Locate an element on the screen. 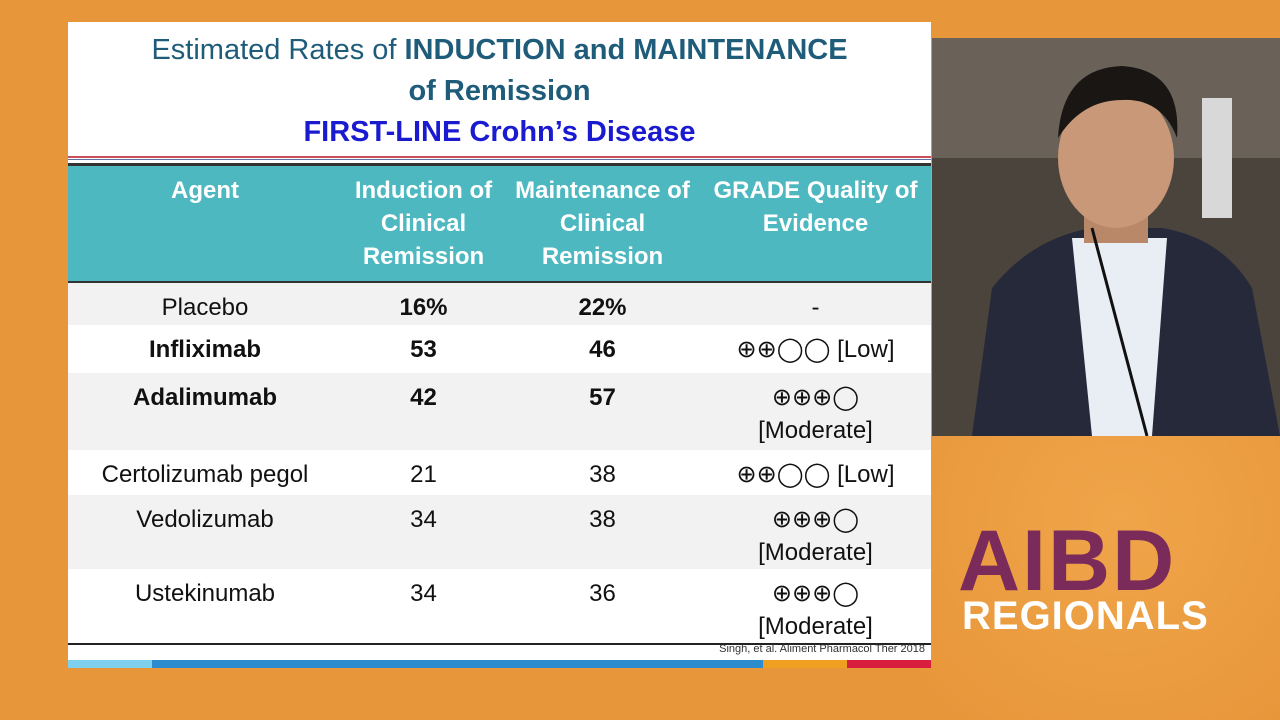 The image size is (1280, 720). header-cell: Agent is located at coordinates (205, 223).